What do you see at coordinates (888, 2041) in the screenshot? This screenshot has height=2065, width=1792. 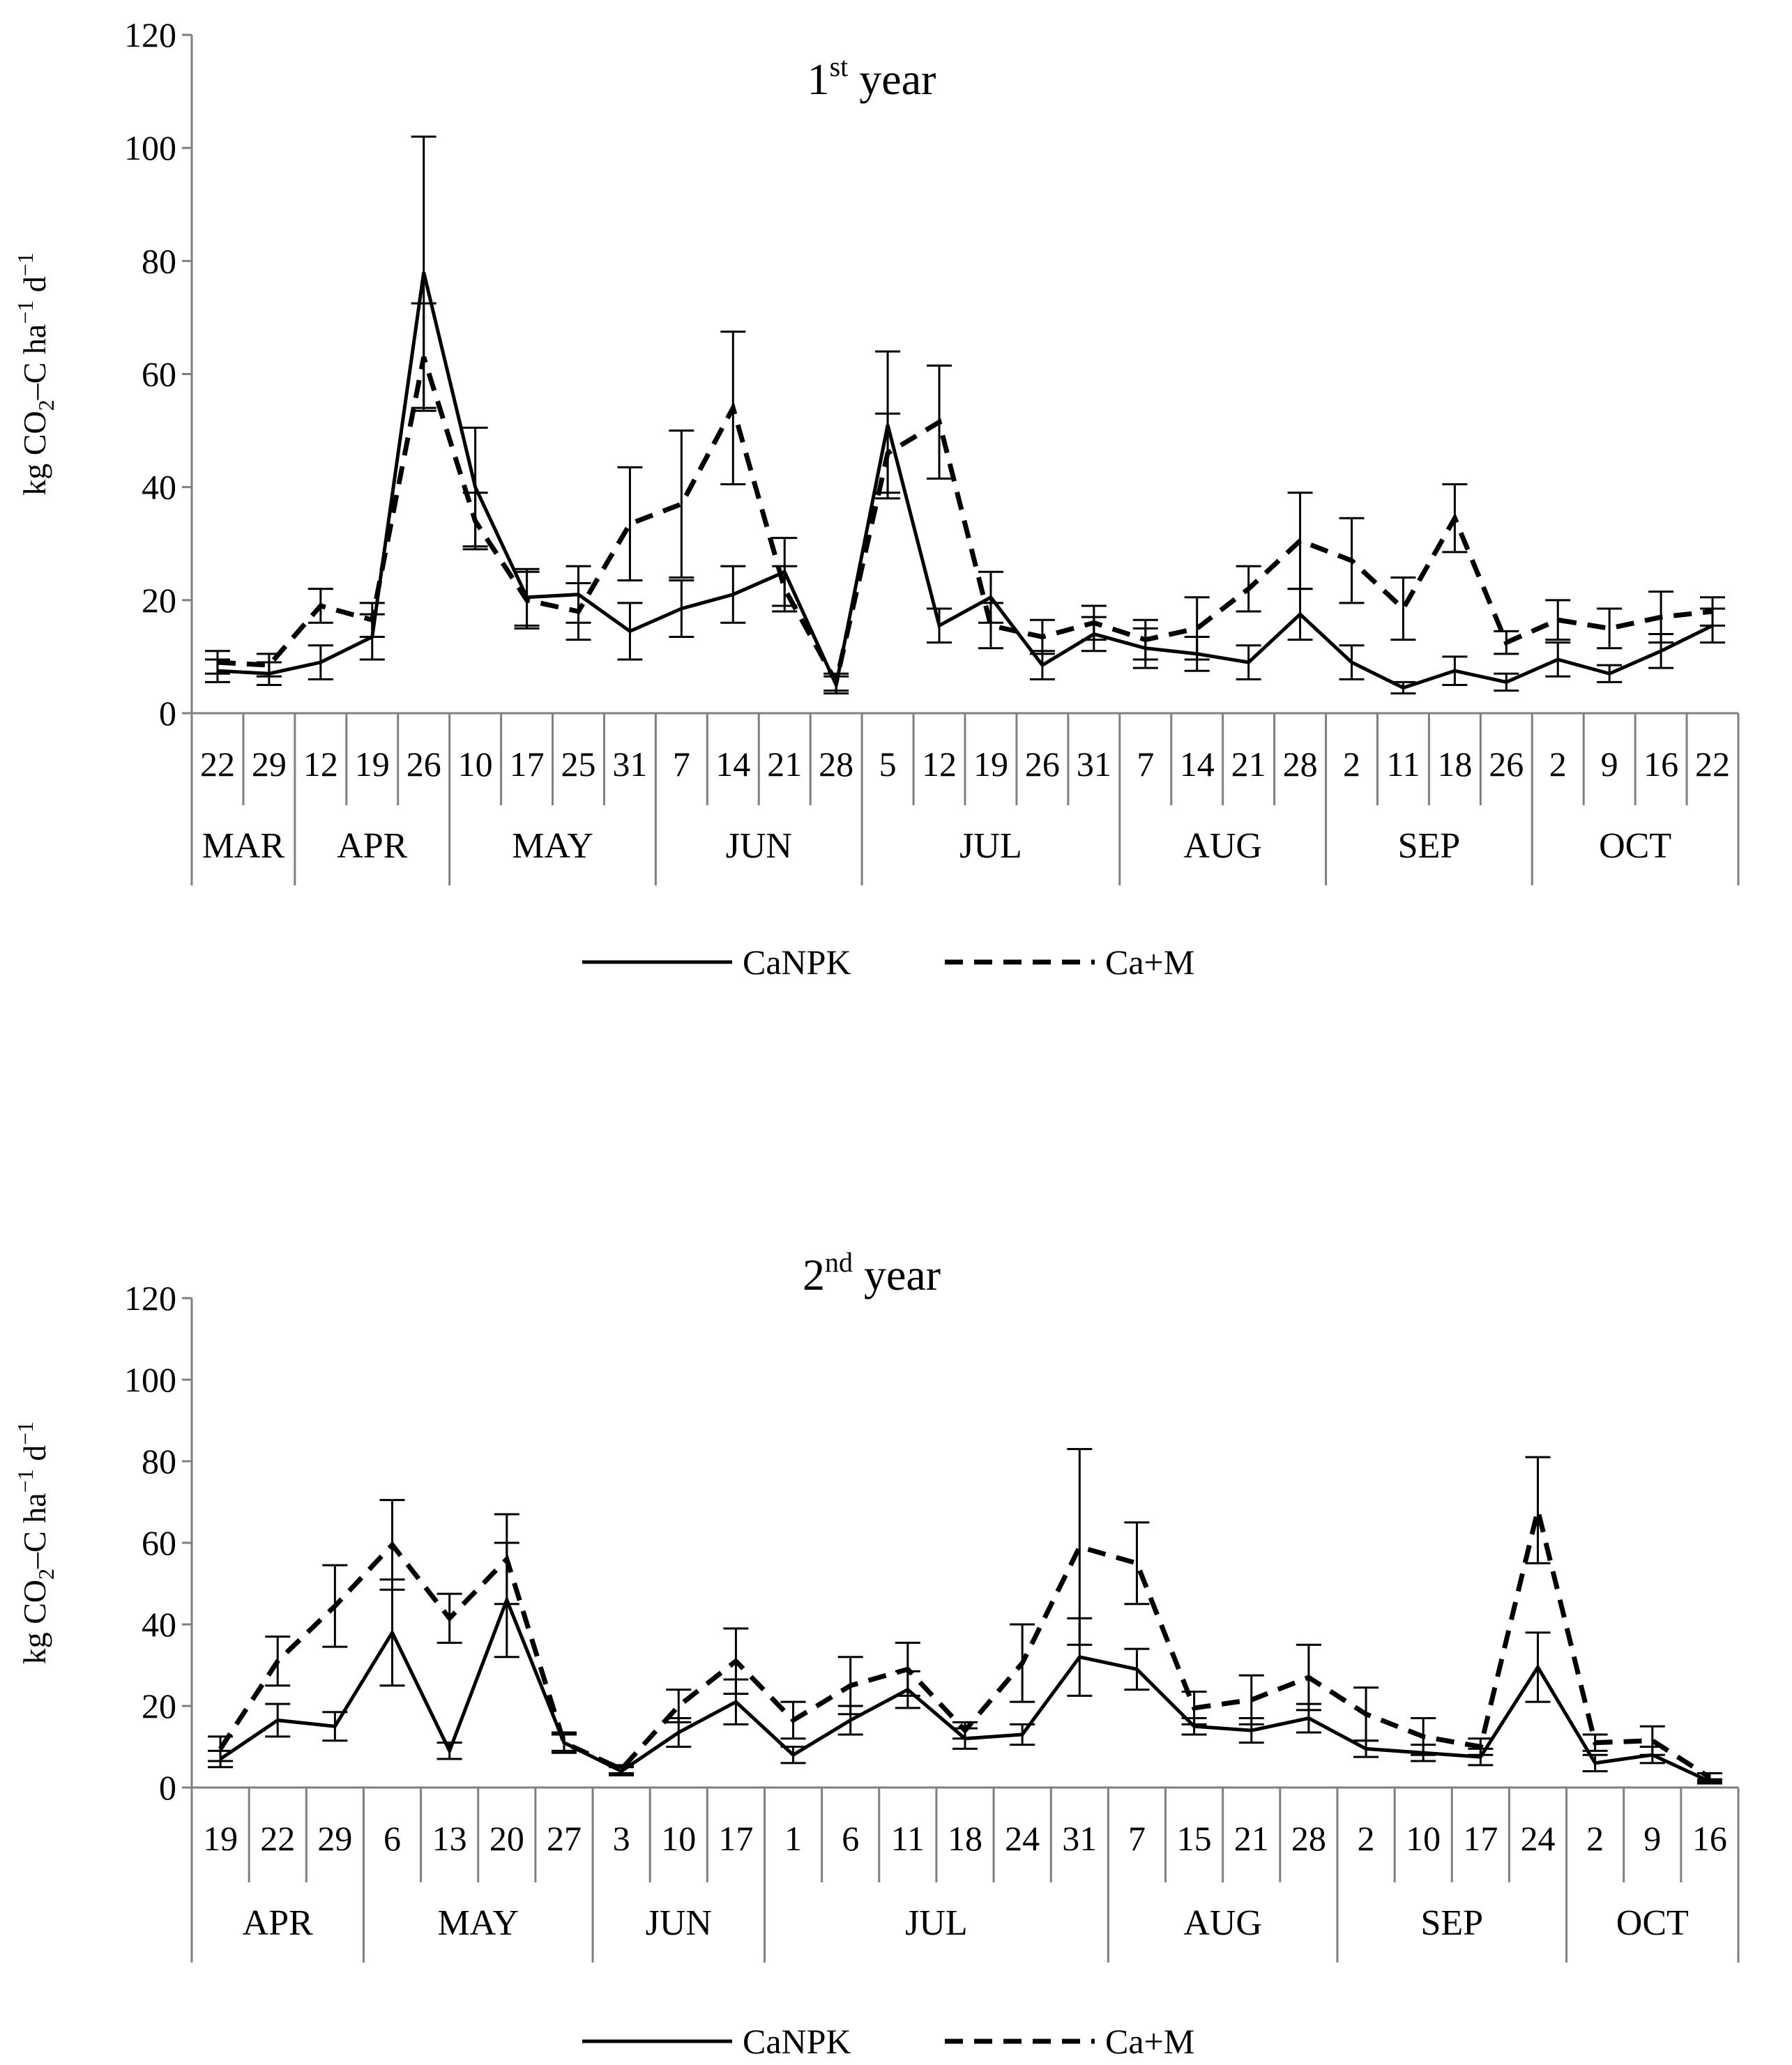 I see `legend: CaNPK Ca+M` at bounding box center [888, 2041].